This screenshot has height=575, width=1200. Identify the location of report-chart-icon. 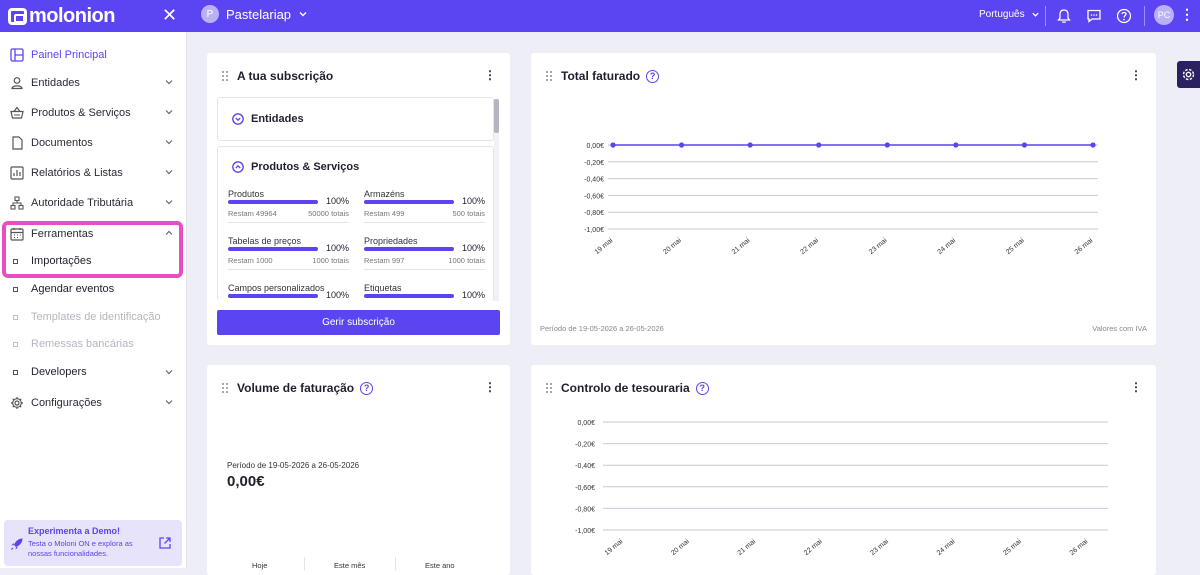
(17, 173).